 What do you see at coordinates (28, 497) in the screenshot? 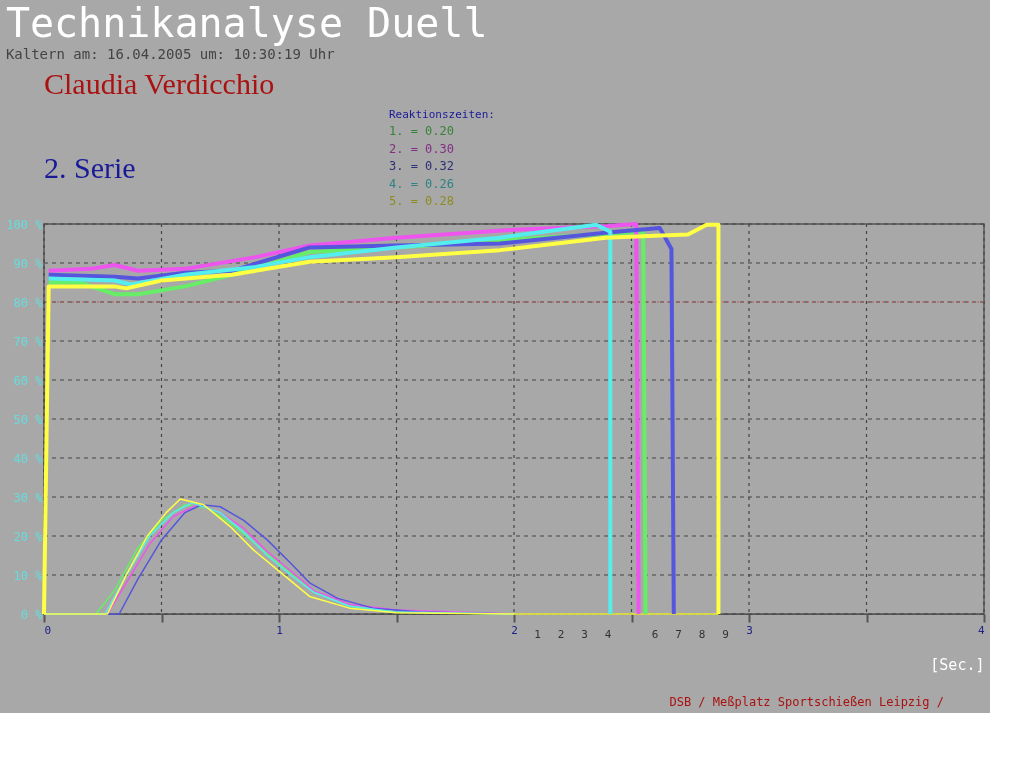
I see `y-tick-label: 30 %` at bounding box center [28, 497].